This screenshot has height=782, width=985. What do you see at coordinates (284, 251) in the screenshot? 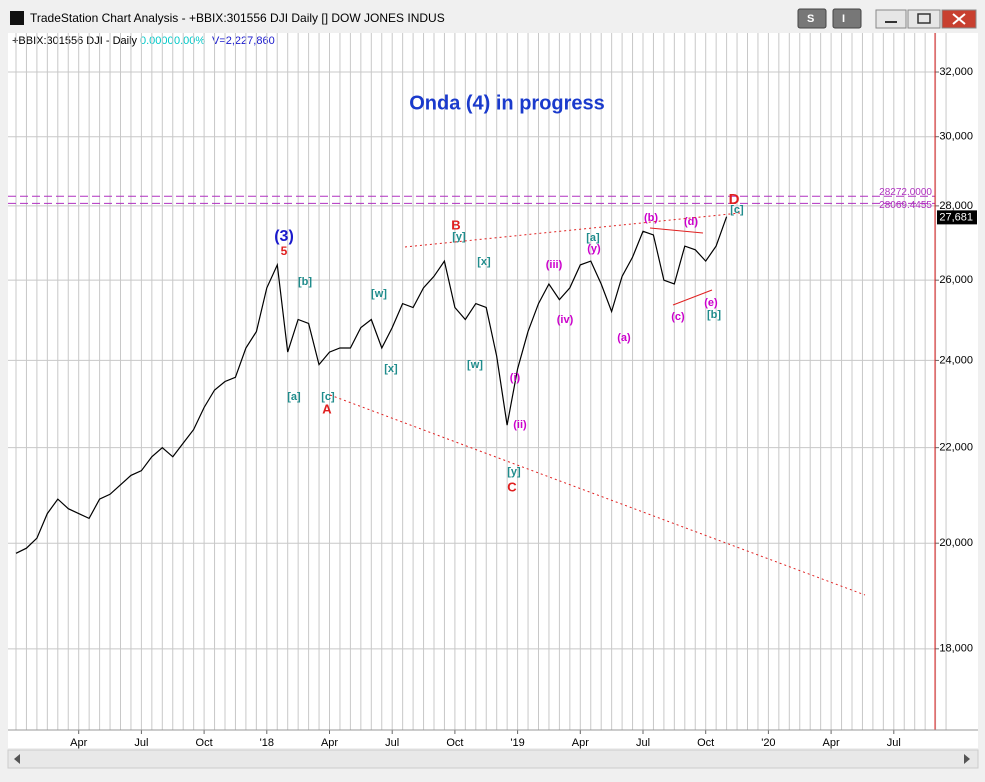
I see `wave-label: 5` at bounding box center [284, 251].